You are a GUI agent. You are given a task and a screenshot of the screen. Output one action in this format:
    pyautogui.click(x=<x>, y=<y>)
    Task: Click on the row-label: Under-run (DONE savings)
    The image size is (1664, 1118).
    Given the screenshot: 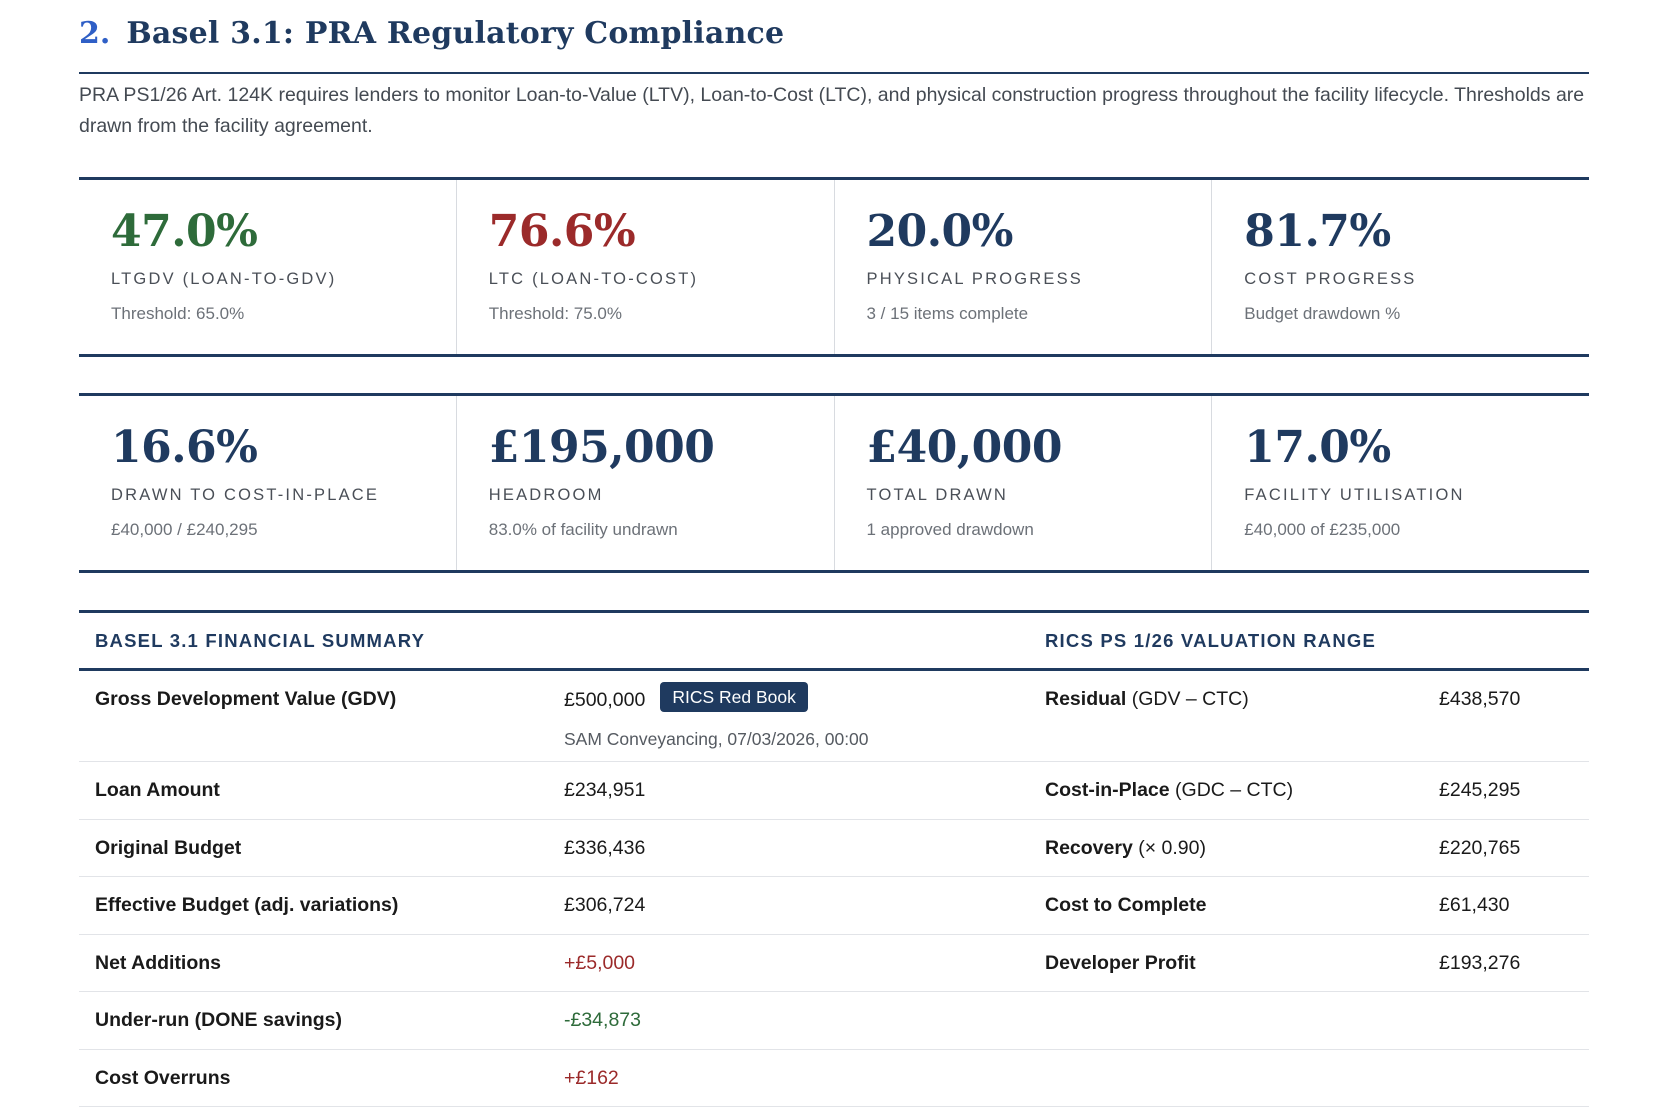 What is the action you would take?
    pyautogui.click(x=219, y=1020)
    